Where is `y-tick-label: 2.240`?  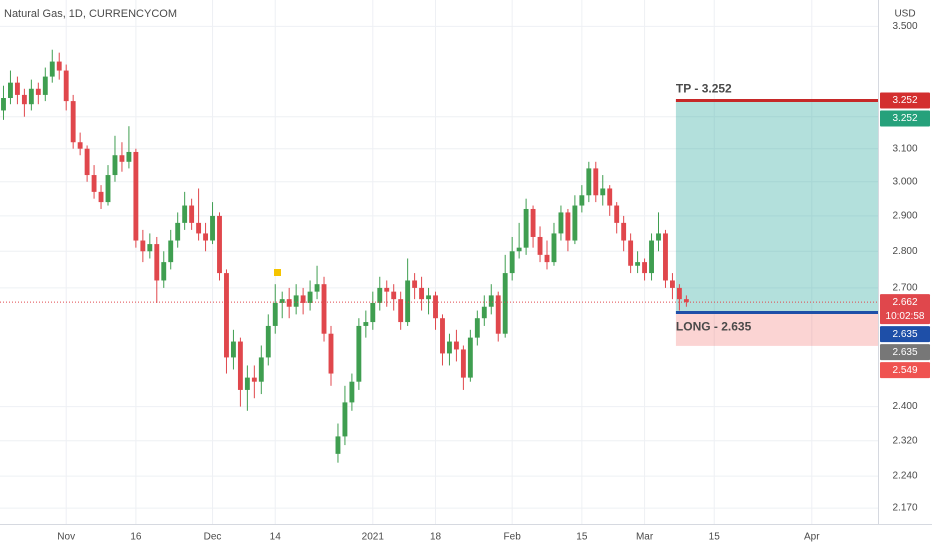
y-tick-label: 2.240 is located at coordinates (904, 476).